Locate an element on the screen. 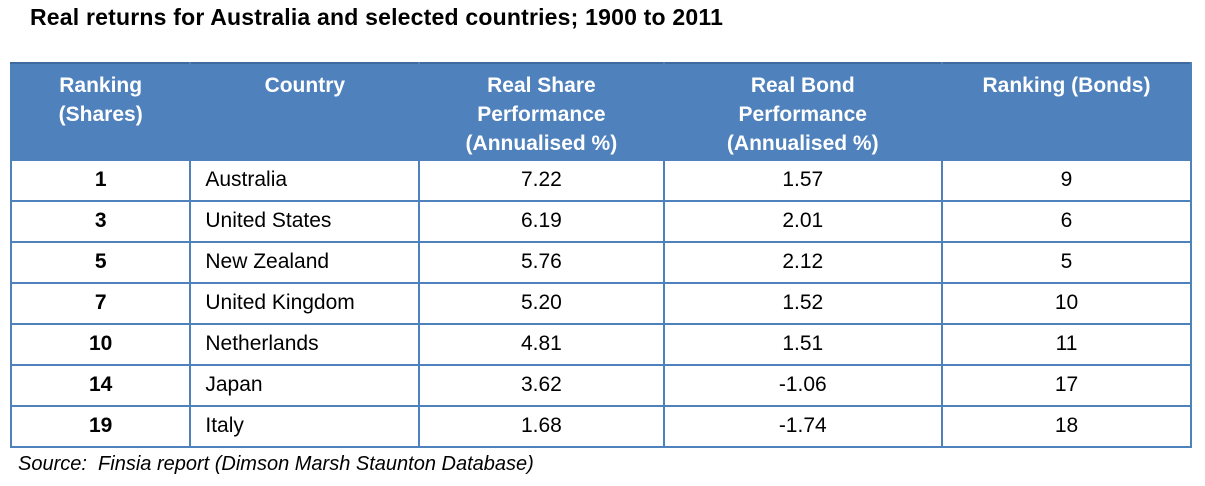 Image resolution: width=1205 pixels, height=486 pixels. table-row: 7 United Kingdom 5.20 1.52 10 is located at coordinates (601, 303).